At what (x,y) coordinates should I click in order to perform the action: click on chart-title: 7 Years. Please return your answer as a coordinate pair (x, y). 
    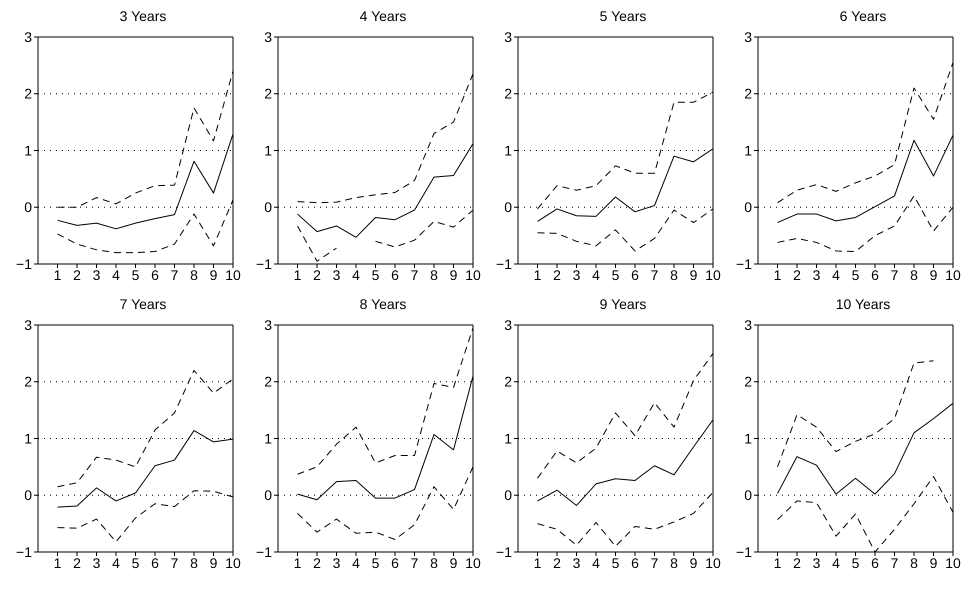
    Looking at the image, I should click on (143, 305).